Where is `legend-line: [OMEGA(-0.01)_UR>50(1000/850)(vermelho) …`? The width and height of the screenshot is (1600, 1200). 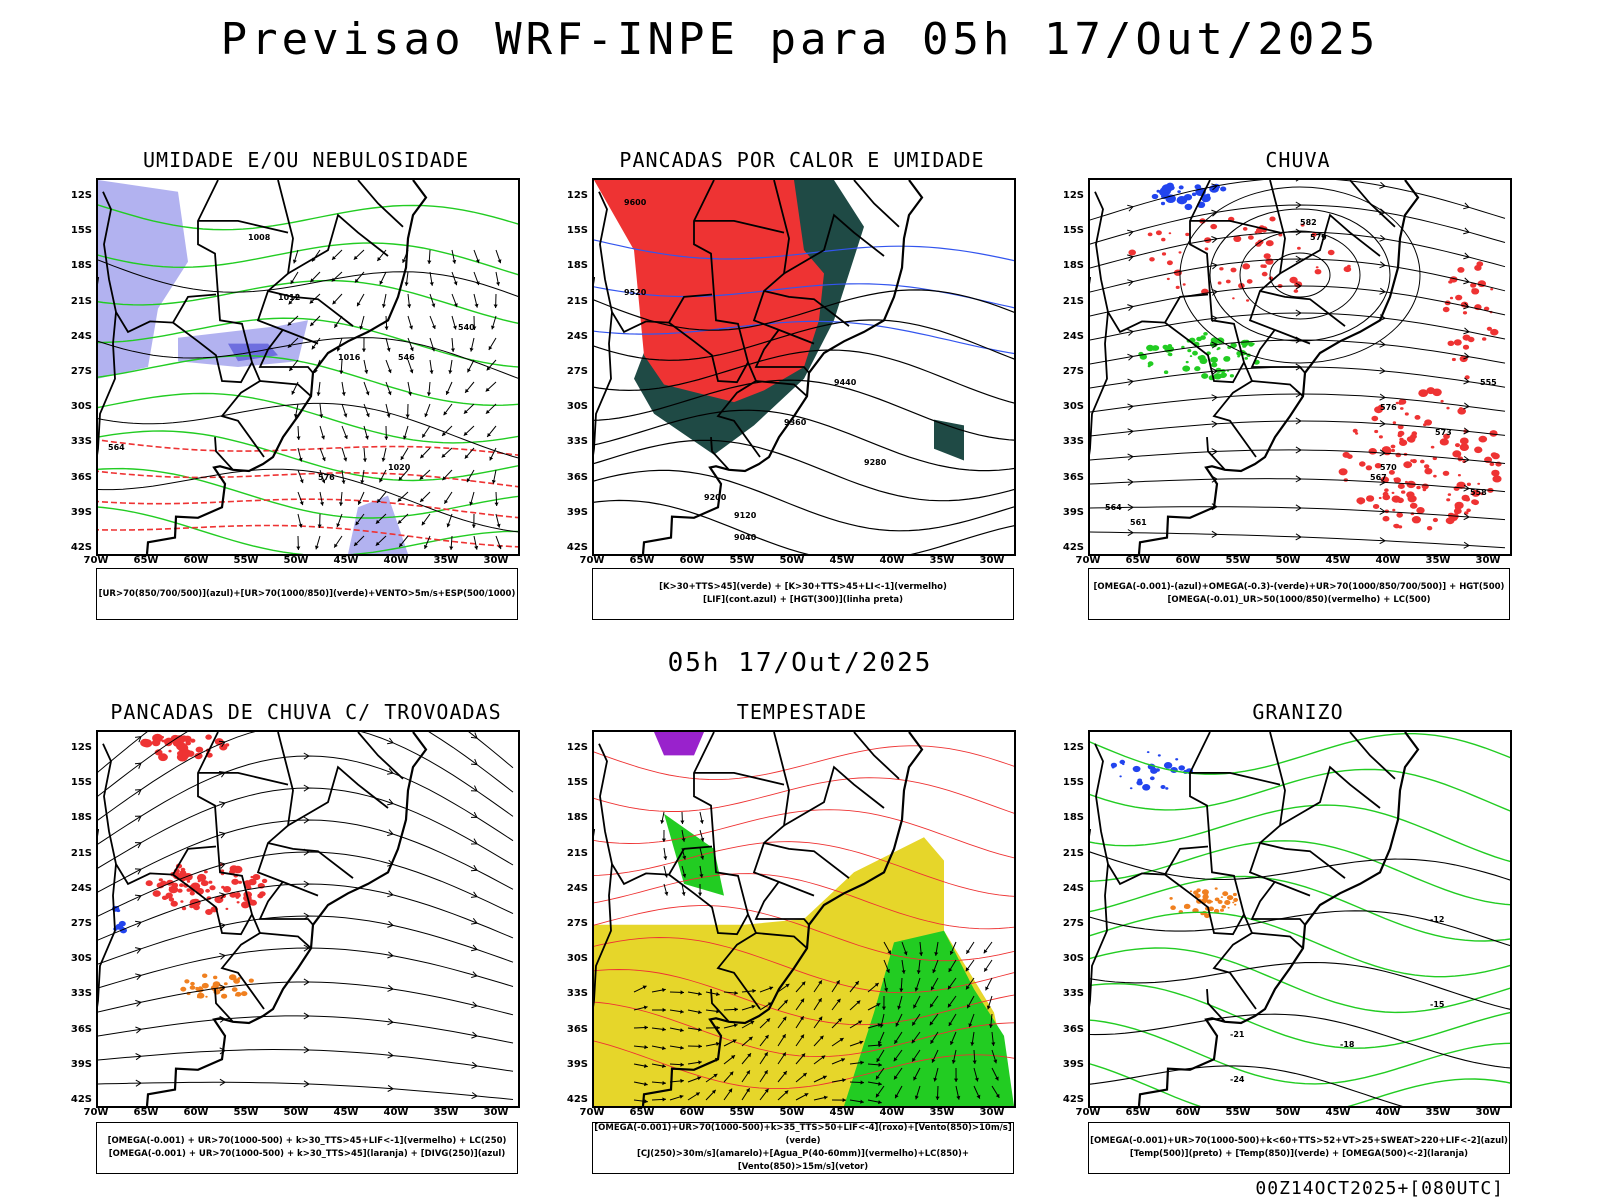 legend-line: [OMEGA(-0.01)_UR>50(1000/850)(vermelho) … is located at coordinates (1299, 600).